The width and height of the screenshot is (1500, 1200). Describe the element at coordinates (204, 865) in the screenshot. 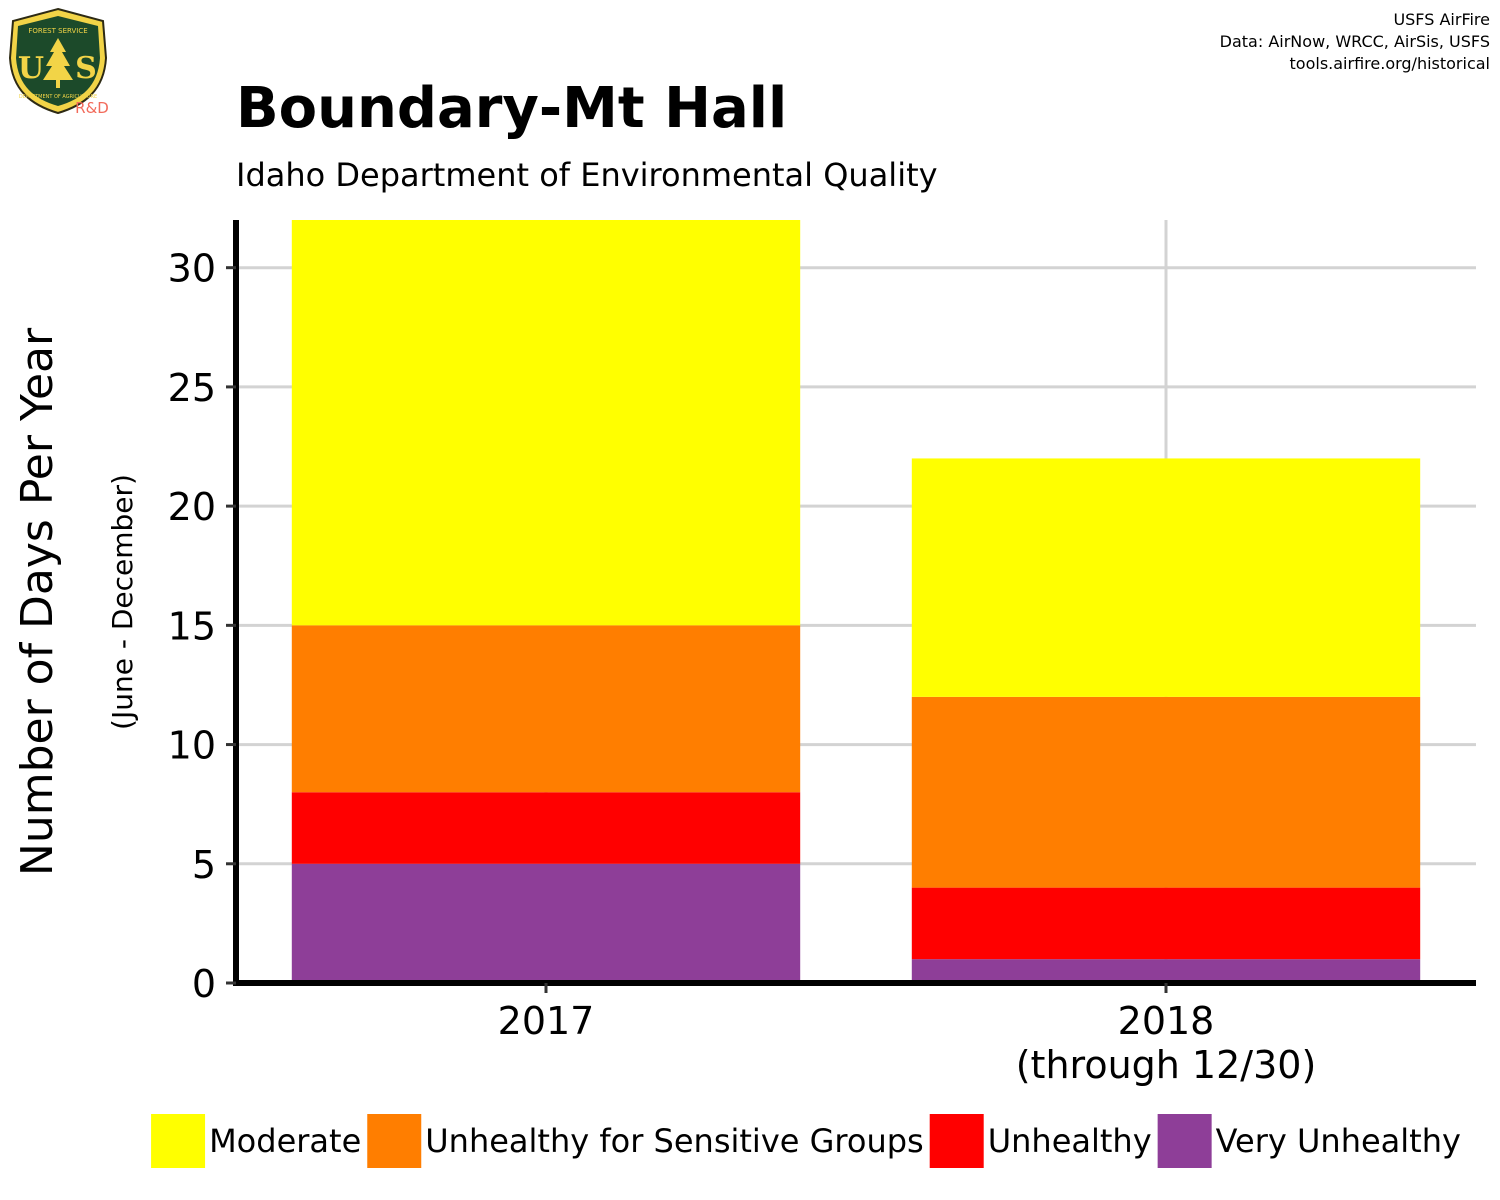

I see `y-tick-label: 5` at that location.